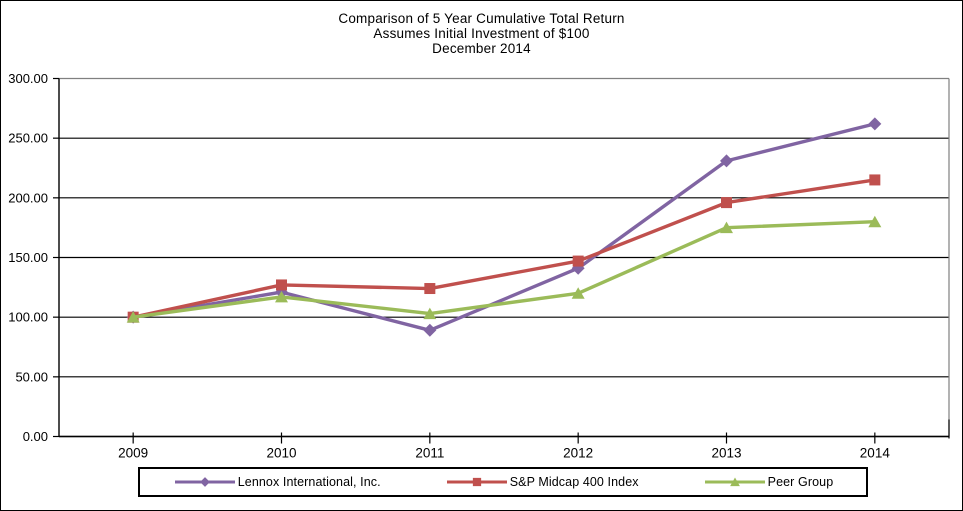 Image resolution: width=963 pixels, height=511 pixels. I want to click on legend-item: Peer Group, so click(768, 482).